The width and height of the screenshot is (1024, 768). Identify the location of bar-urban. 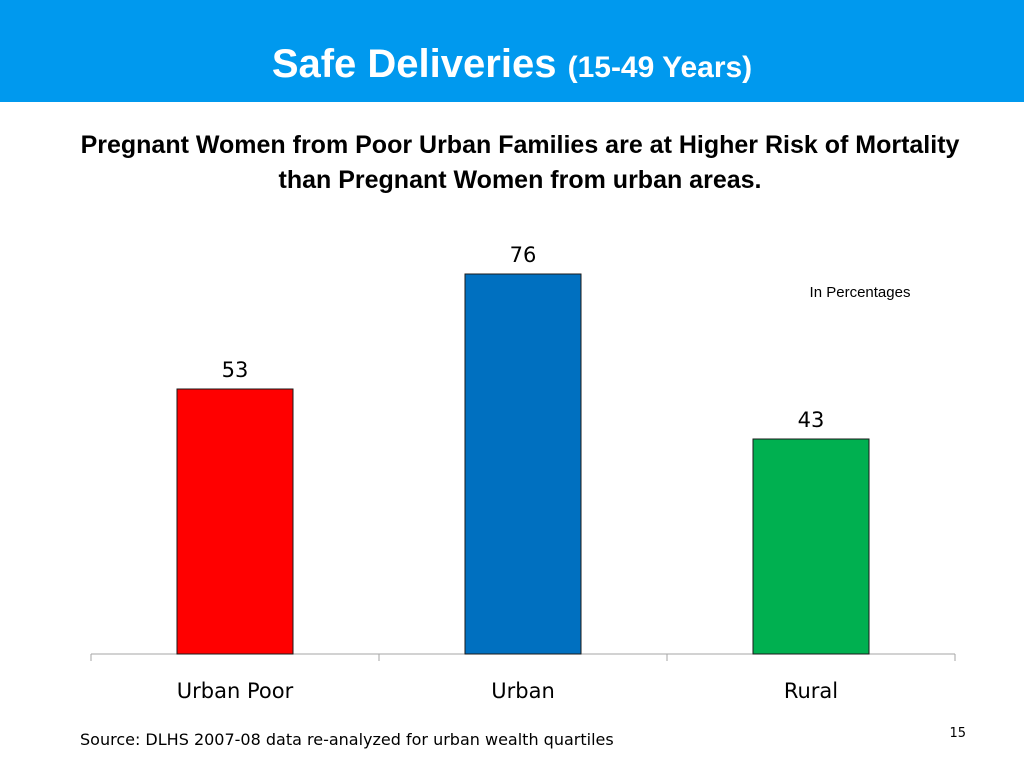
(523, 464).